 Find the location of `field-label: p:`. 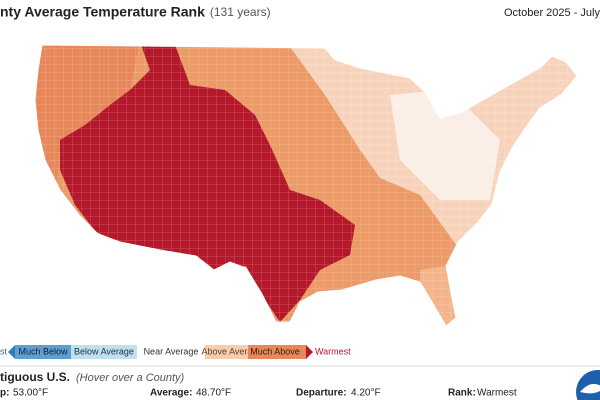

field-label: p: is located at coordinates (4, 393).